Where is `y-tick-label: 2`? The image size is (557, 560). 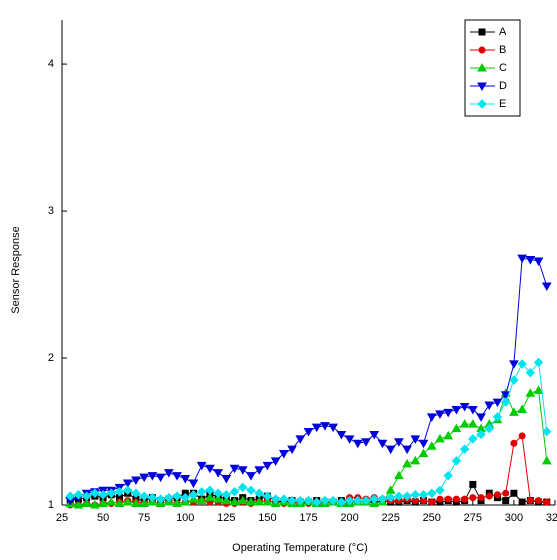
y-tick-label: 2 is located at coordinates (51, 358).